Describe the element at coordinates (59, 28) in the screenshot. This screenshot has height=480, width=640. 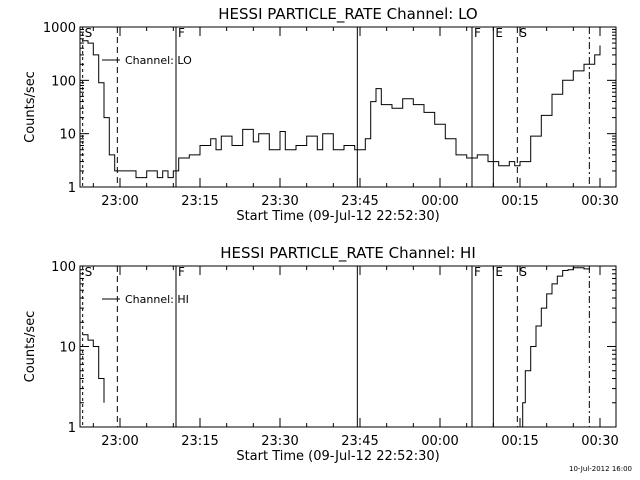
I see `y-tick-label: 1000` at that location.